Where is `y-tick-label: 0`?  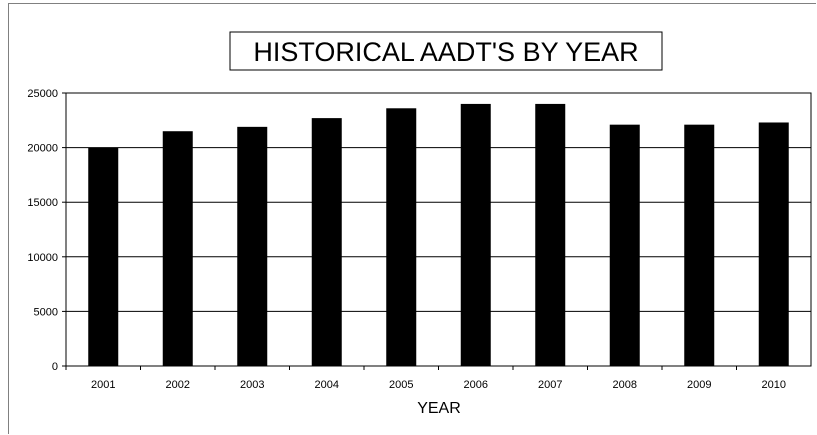 y-tick-label: 0 is located at coordinates (55, 367).